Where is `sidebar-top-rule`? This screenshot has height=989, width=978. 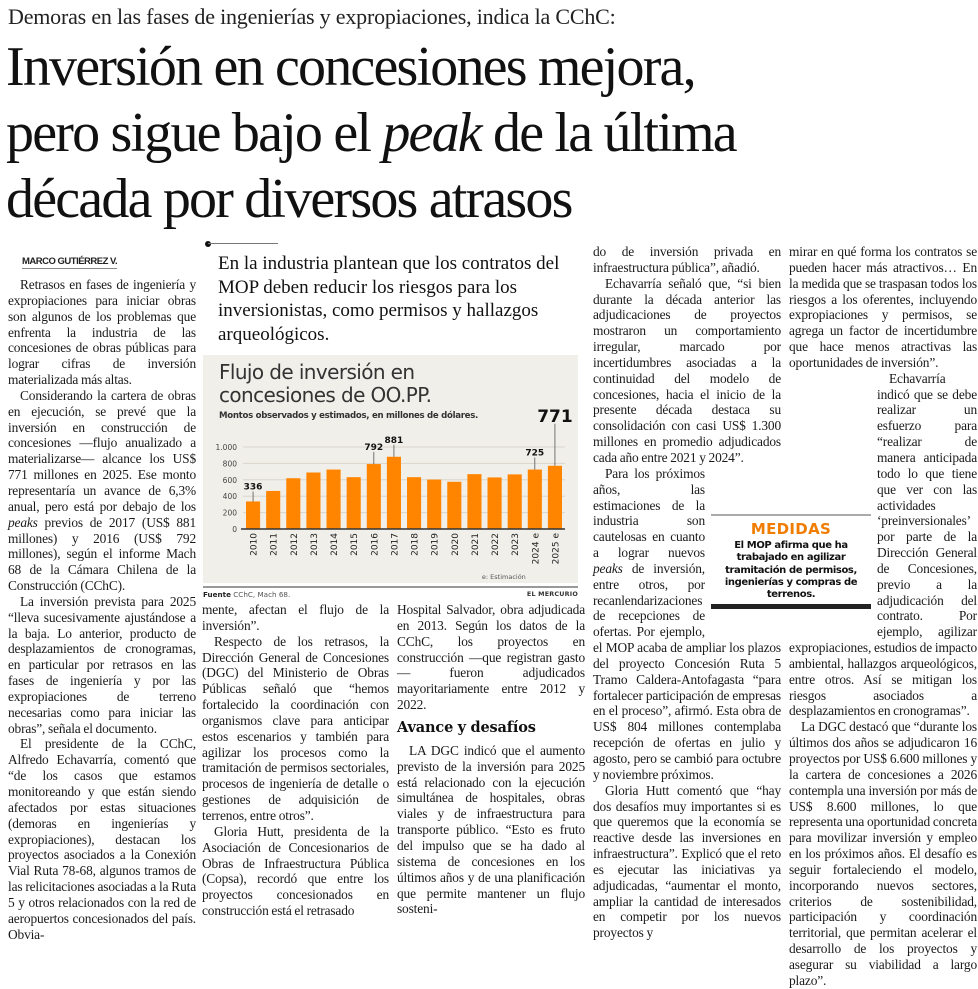
sidebar-top-rule is located at coordinates (791, 515).